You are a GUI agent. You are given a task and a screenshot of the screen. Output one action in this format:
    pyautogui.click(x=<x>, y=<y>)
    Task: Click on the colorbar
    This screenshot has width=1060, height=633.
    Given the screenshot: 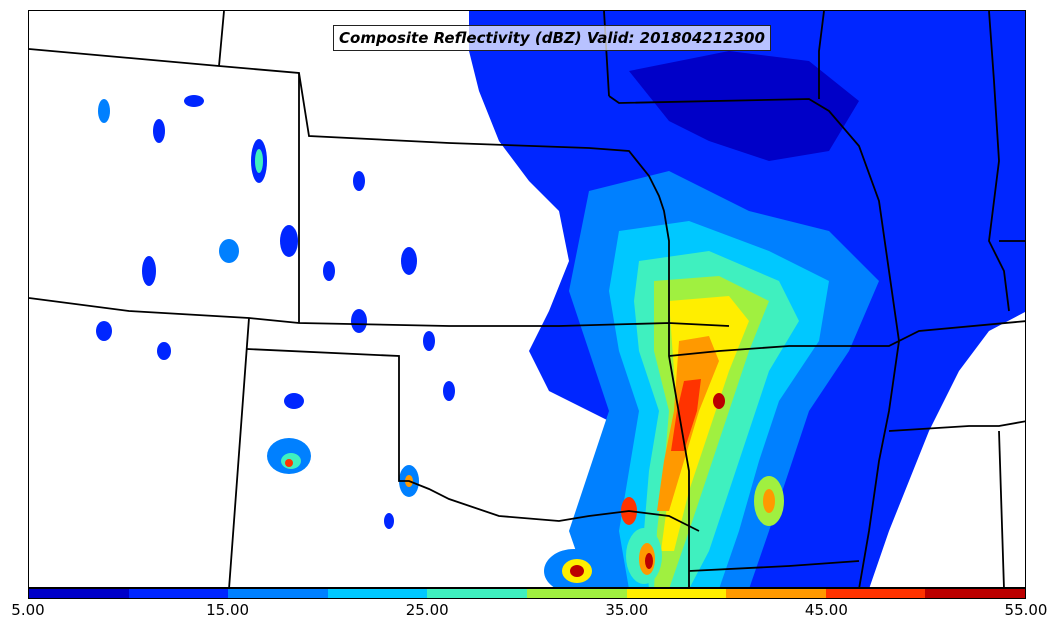 What is the action you would take?
    pyautogui.click(x=527, y=593)
    